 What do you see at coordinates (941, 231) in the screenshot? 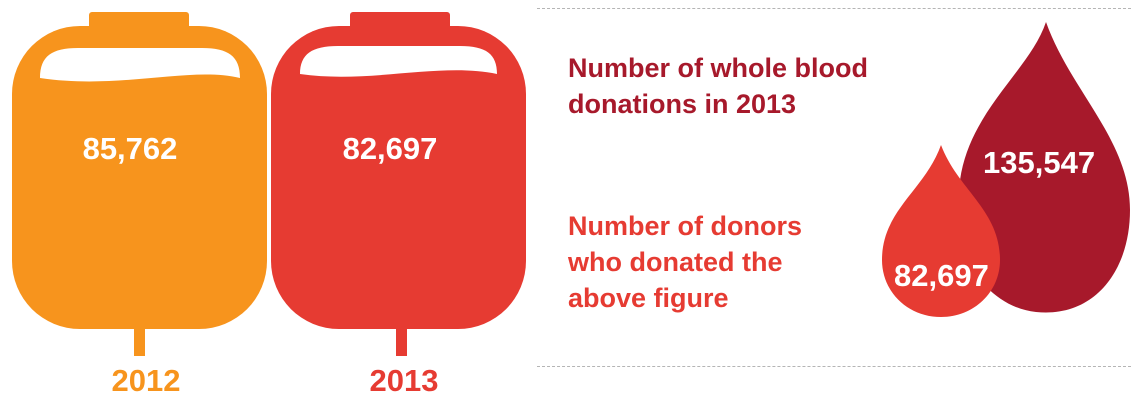
I see `small-blood-drop-icon` at bounding box center [941, 231].